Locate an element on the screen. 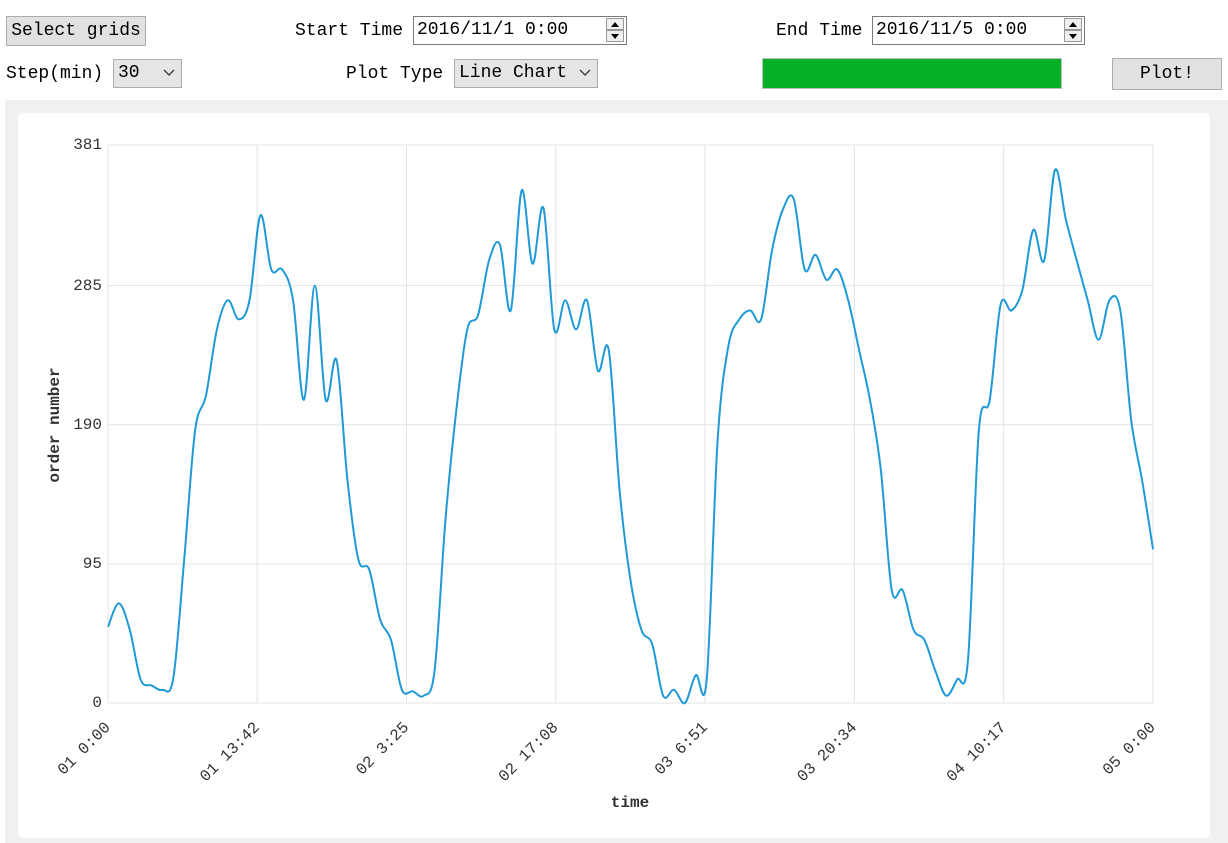 This screenshot has width=1228, height=843. plot-type-label: Plot Type is located at coordinates (395, 74).